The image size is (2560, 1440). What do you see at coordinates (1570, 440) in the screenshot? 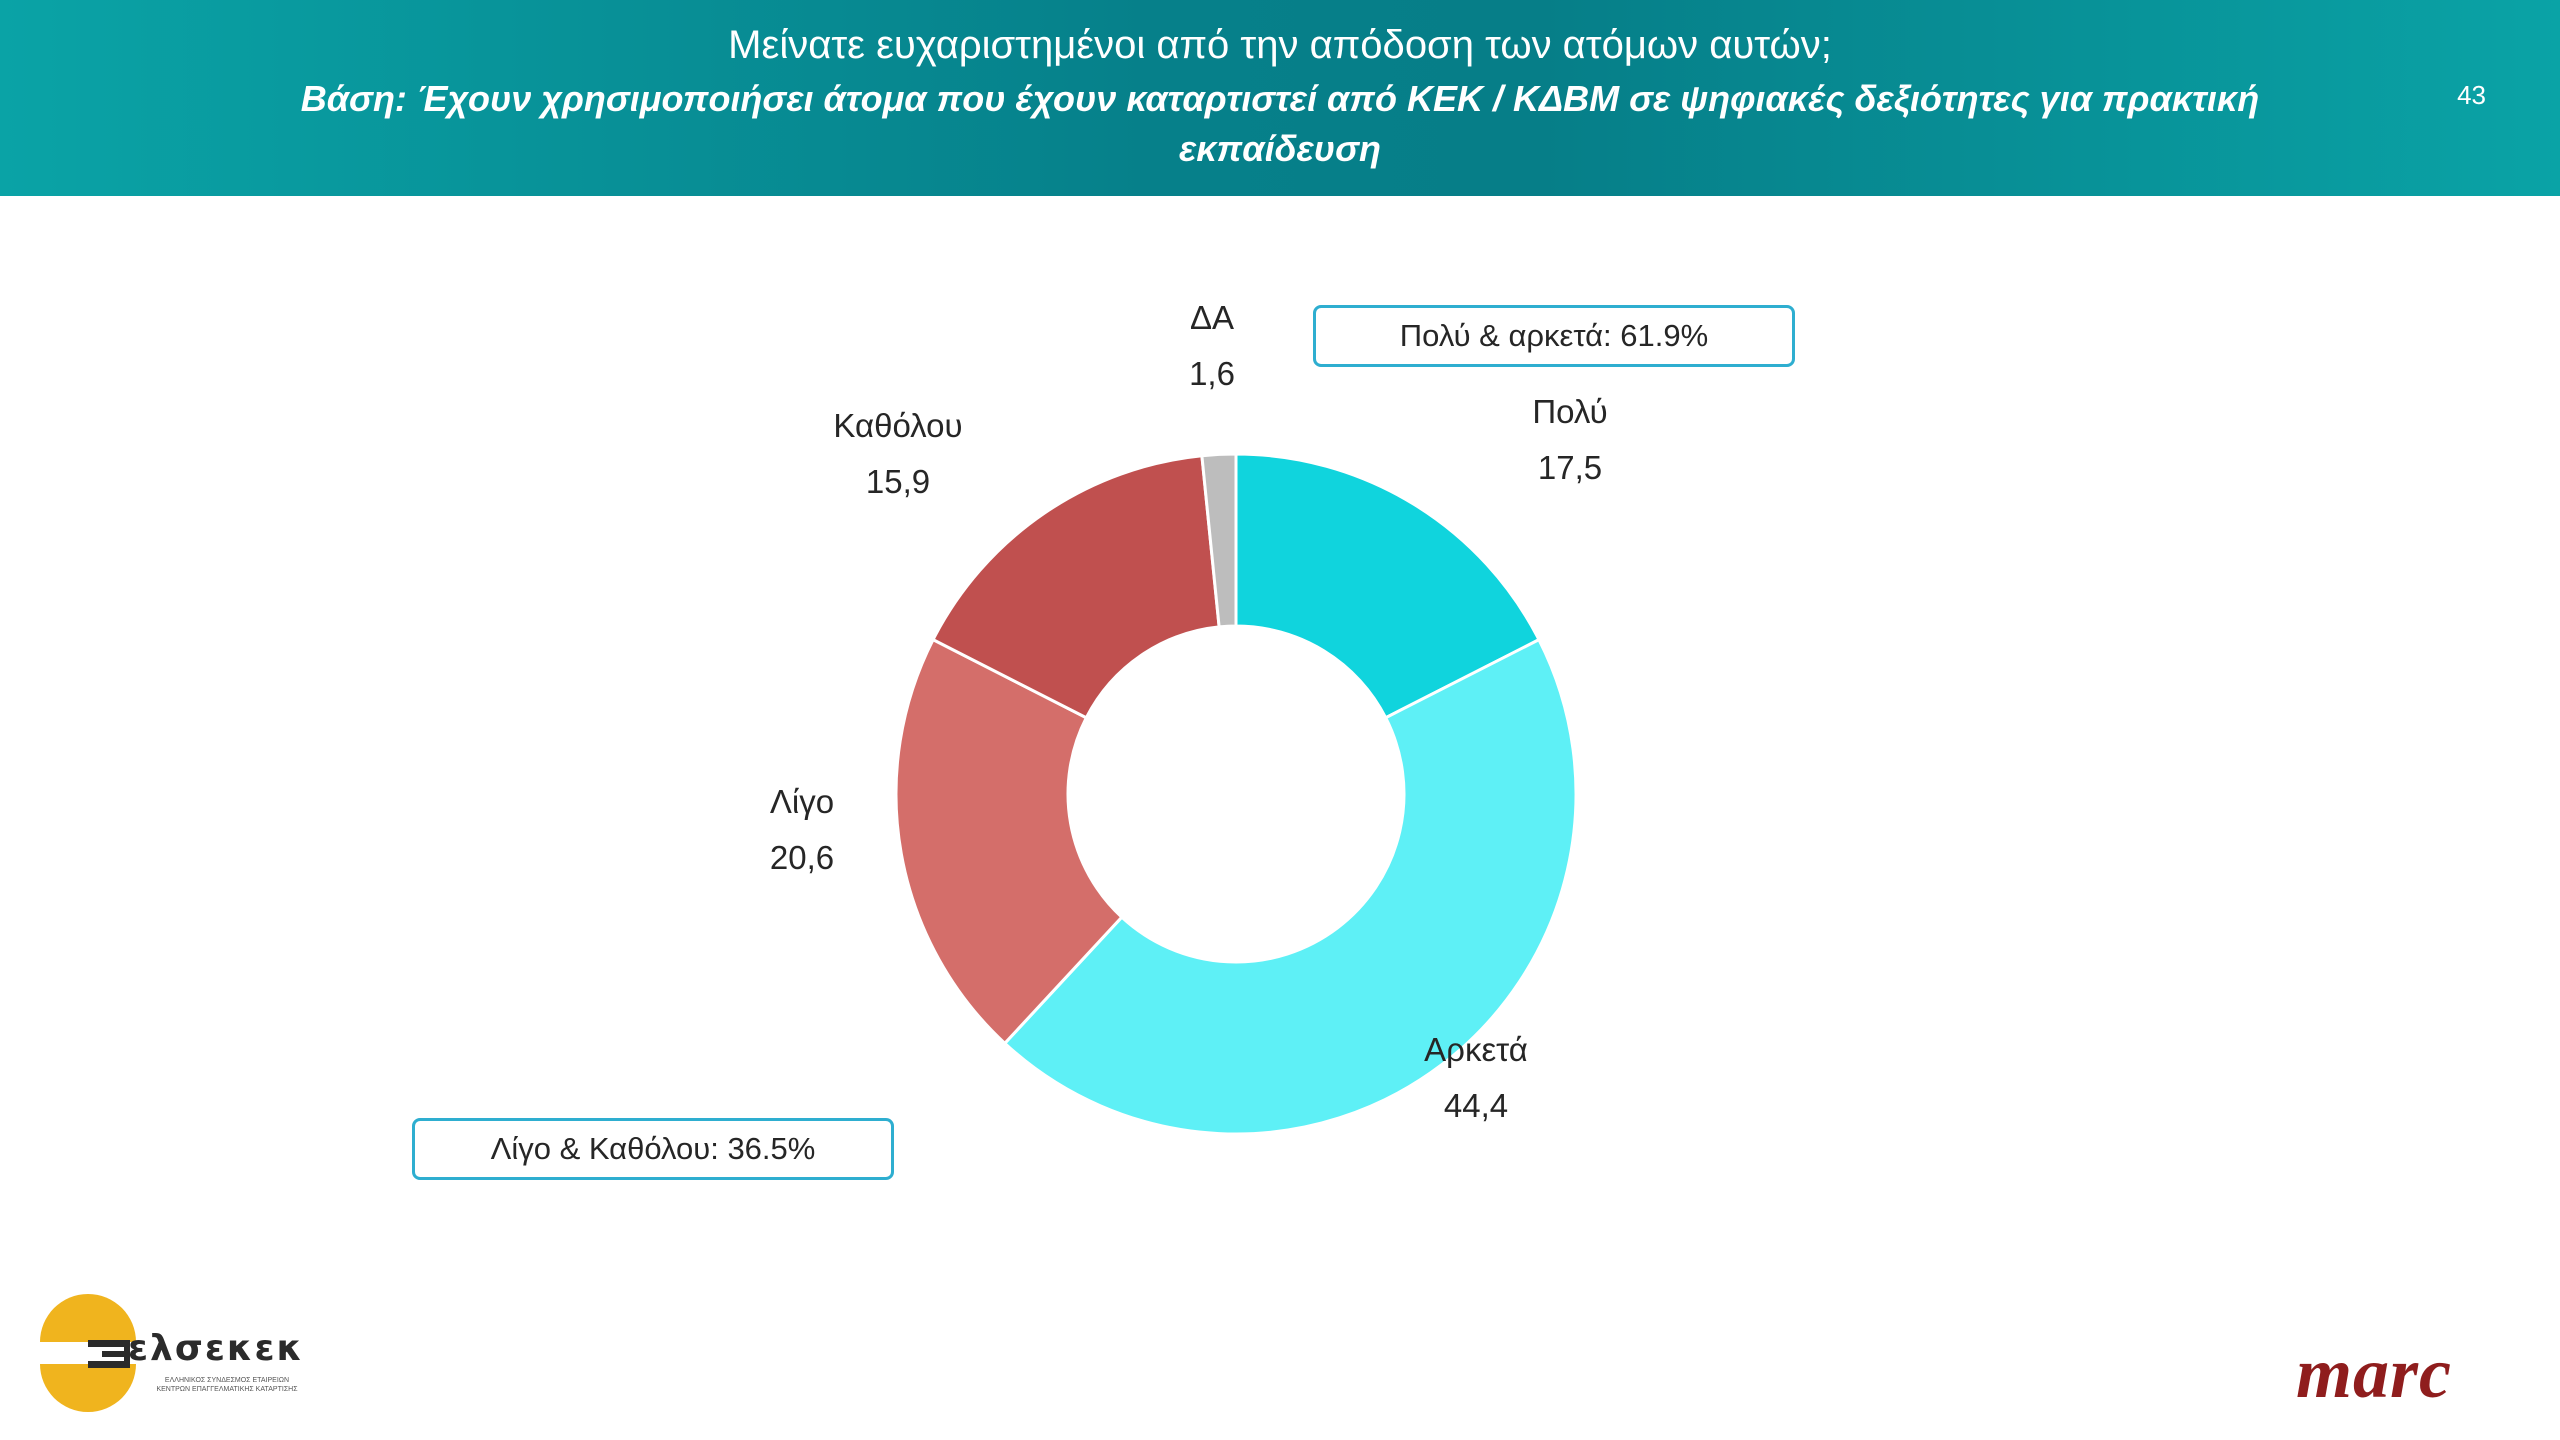
I see `slice-label-0: Πολύ 17,5` at bounding box center [1570, 440].